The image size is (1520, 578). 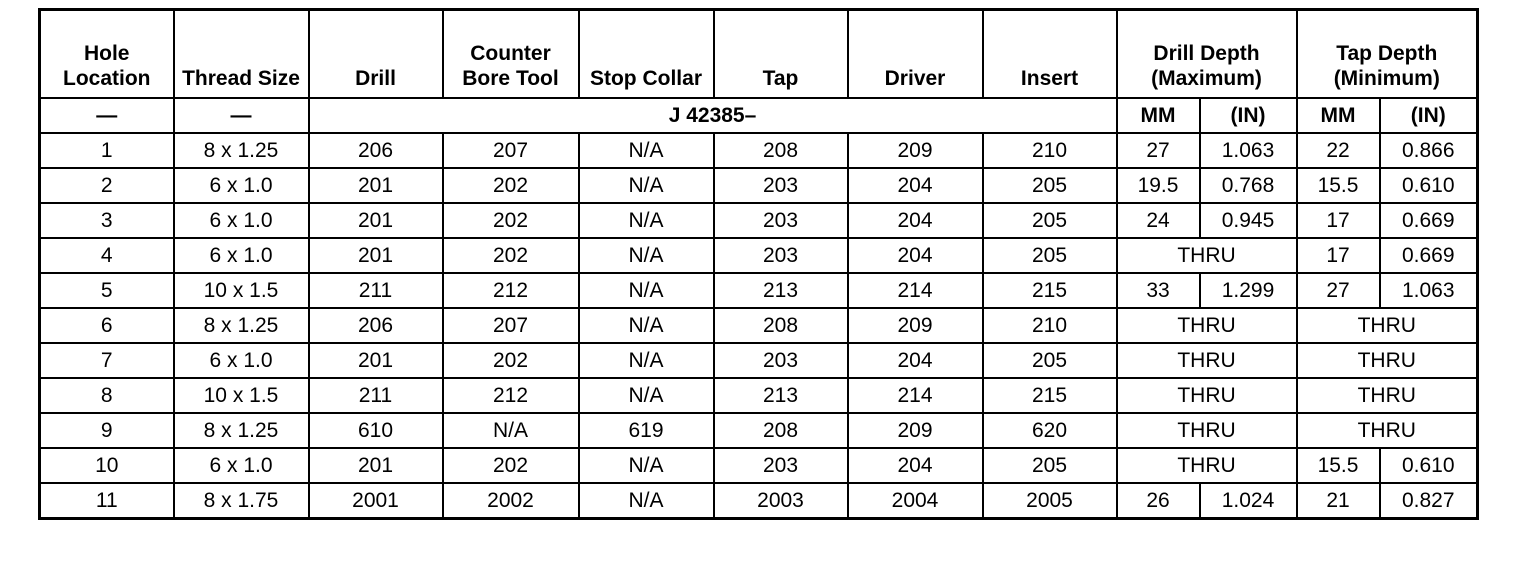 I want to click on cell-counter-bore-tool: 2002, so click(x=510, y=501).